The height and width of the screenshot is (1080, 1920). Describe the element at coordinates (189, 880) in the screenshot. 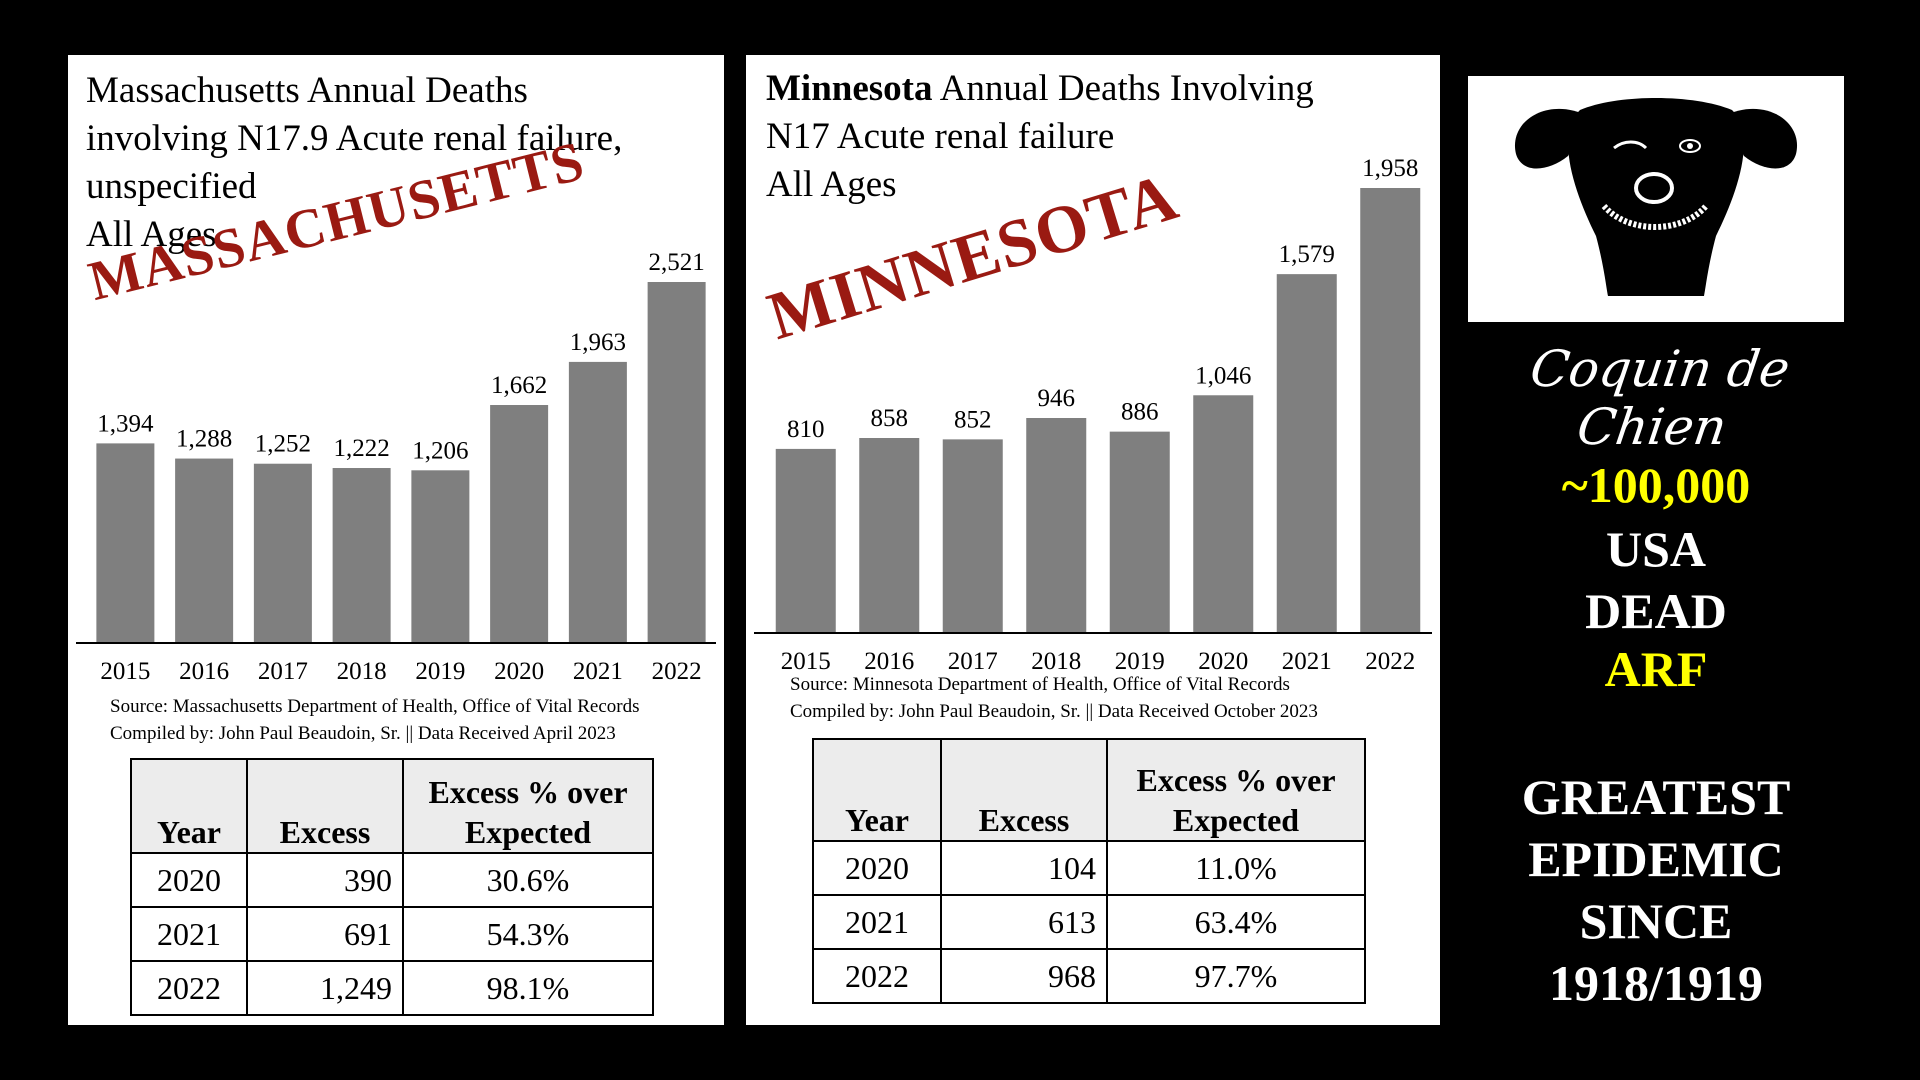

I see `ma-cell-year: 2020` at that location.